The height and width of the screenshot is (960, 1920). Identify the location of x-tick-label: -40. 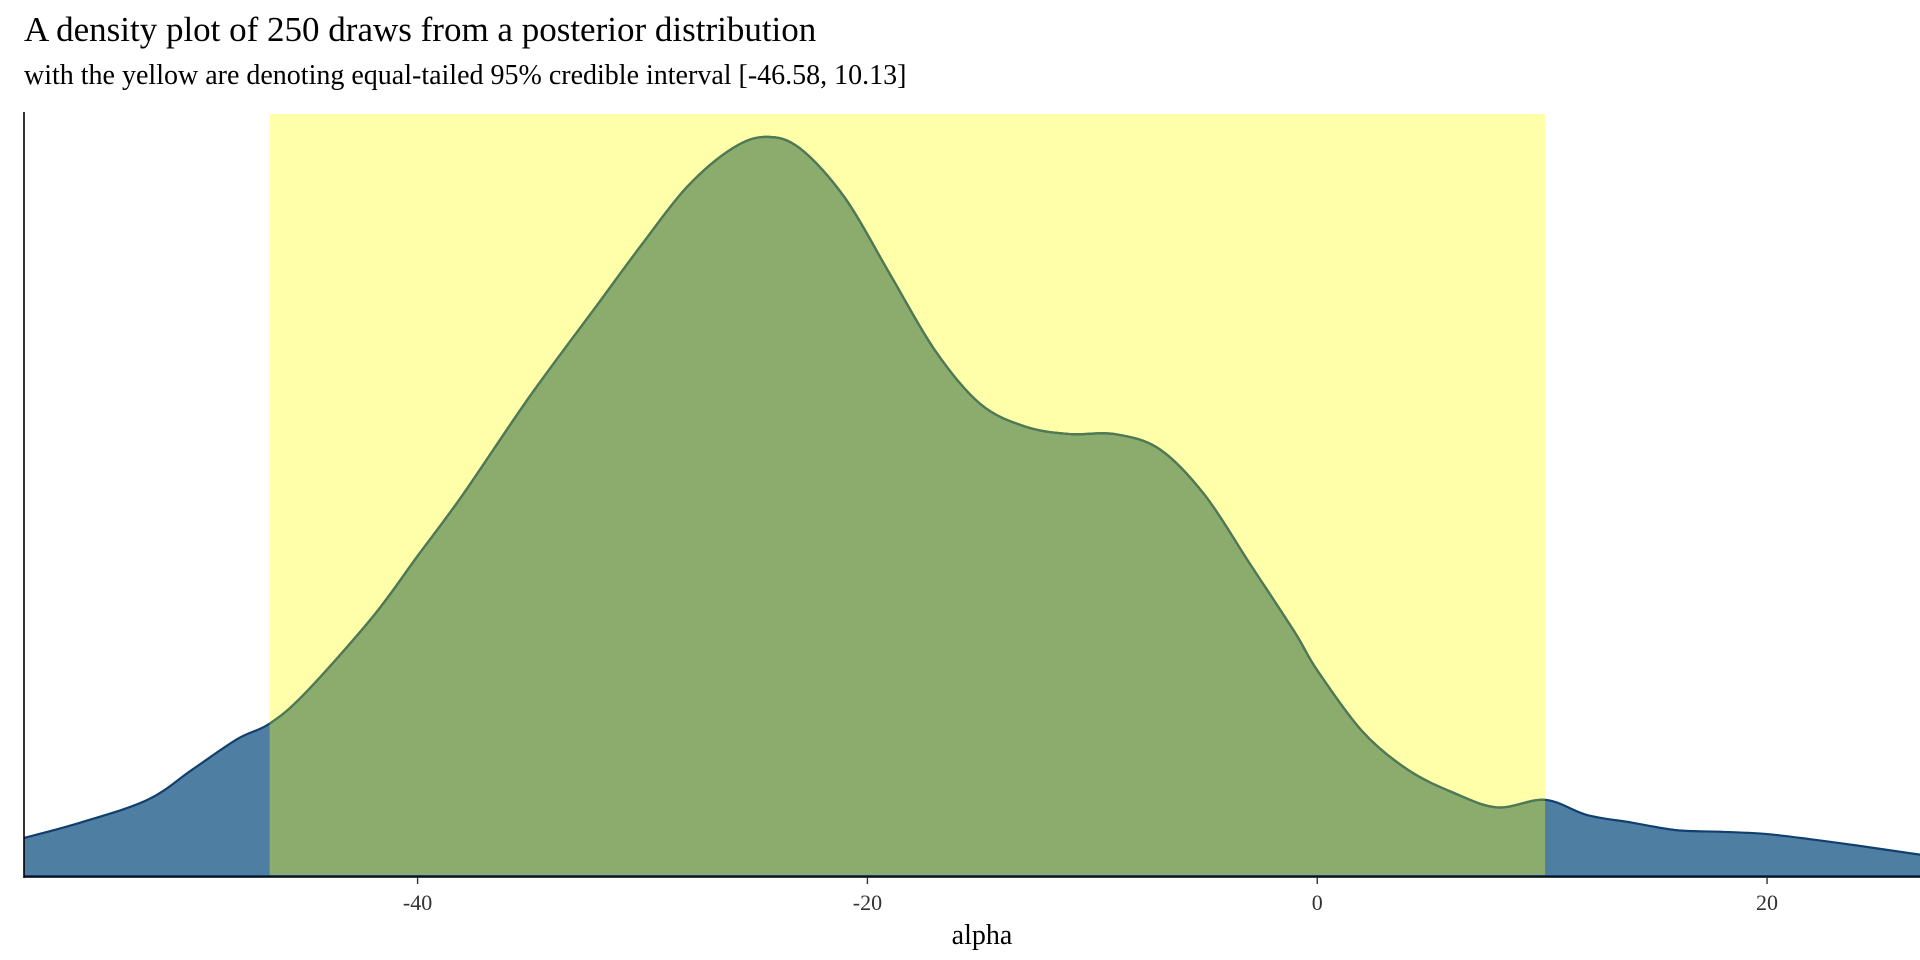
(417, 902).